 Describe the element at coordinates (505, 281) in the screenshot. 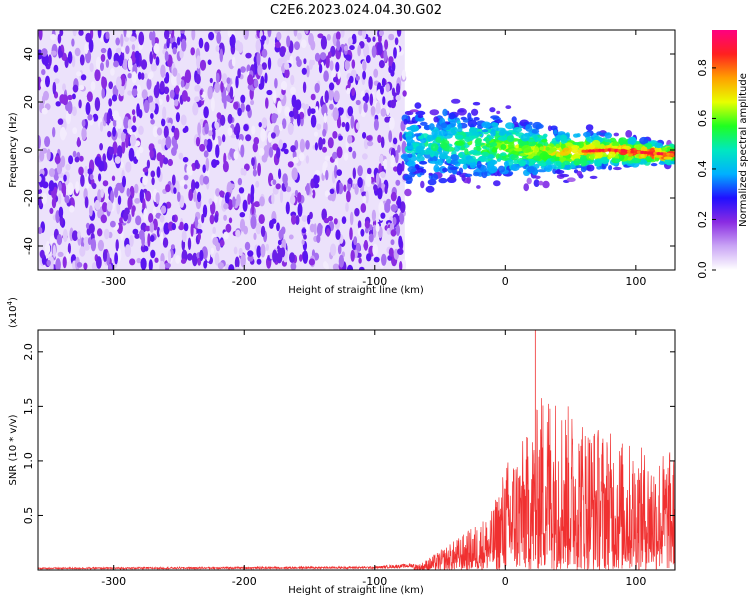

I see `spectrogram-x-tick-label: 0` at that location.